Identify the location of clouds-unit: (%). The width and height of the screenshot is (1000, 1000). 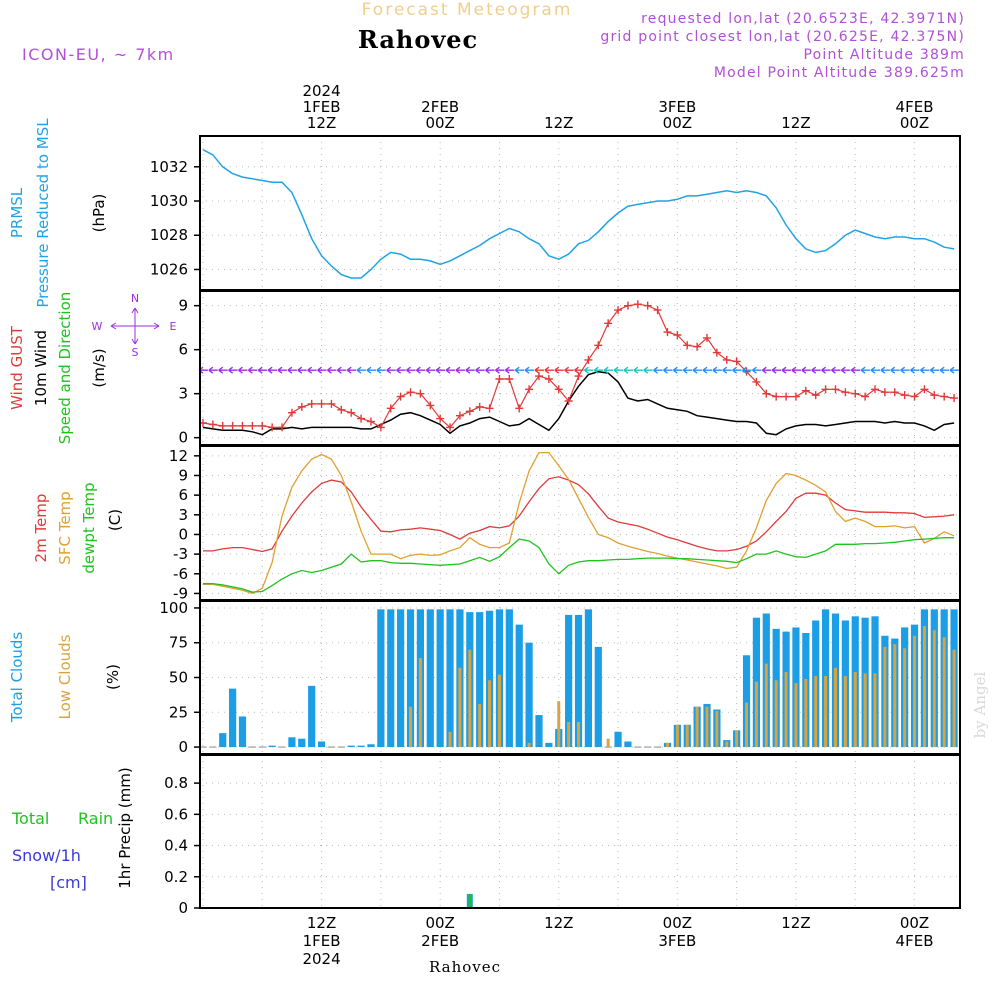
(113, 677).